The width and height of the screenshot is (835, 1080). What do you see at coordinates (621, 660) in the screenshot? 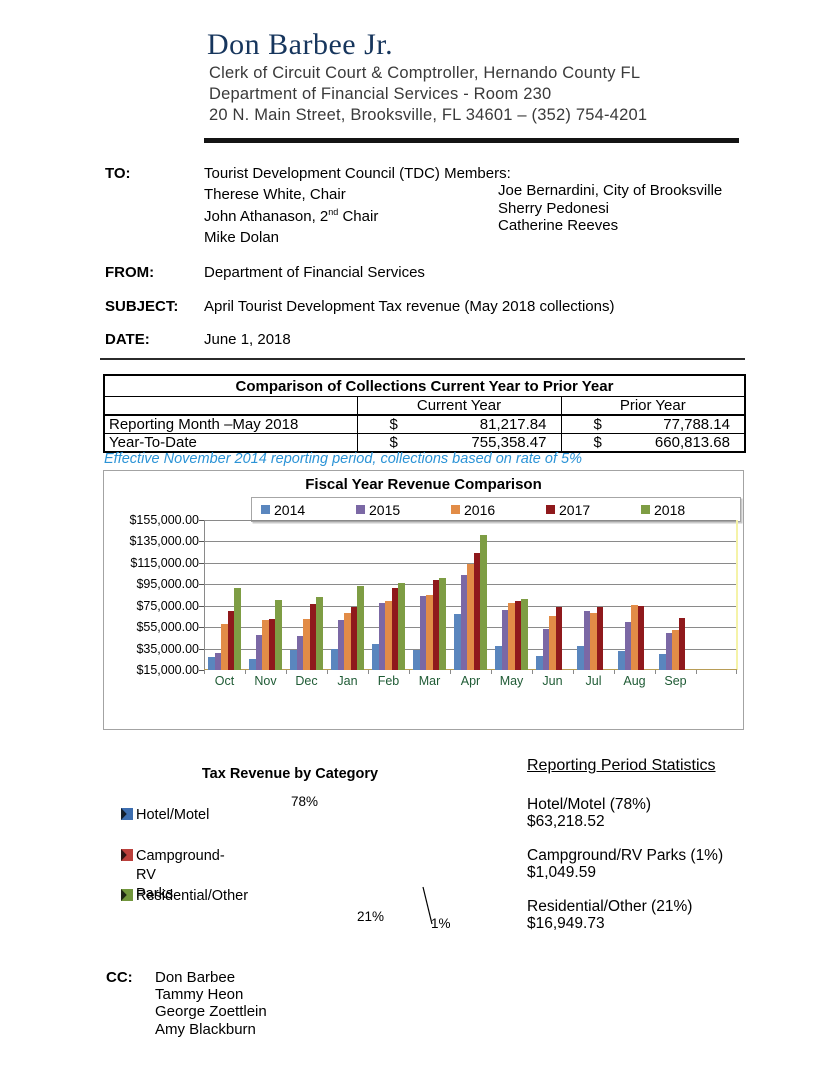
I see `bar-2014-Aug` at bounding box center [621, 660].